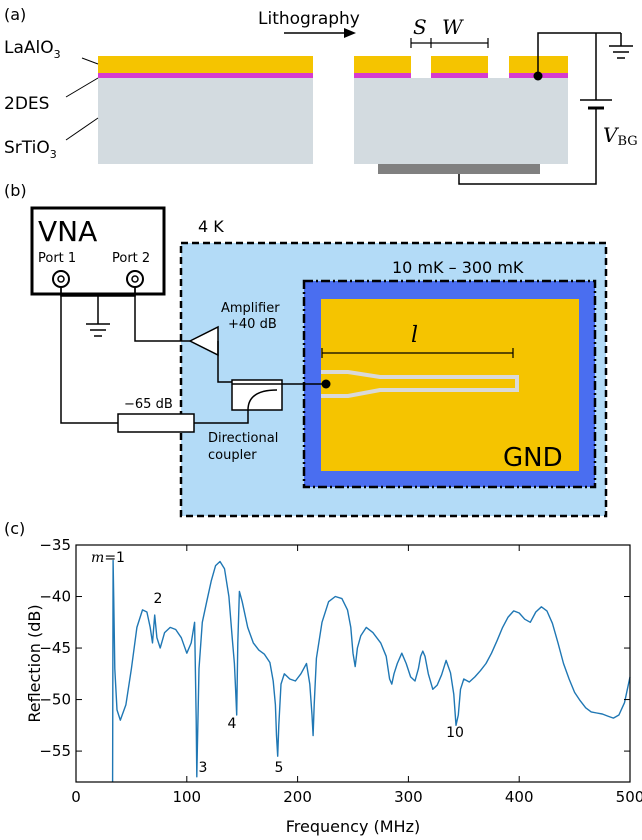 The image size is (642, 840). I want to click on chip-contact-dot, so click(326, 384).